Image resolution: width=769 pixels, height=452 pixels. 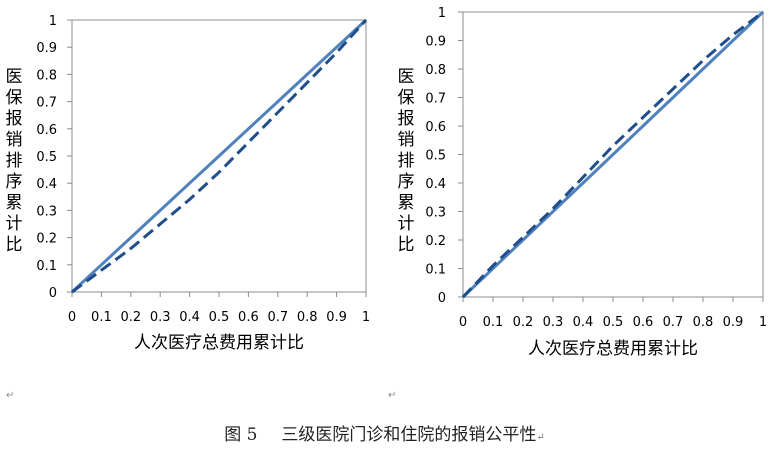 I want to click on chart1-y-tick-label: 0.3, so click(x=46, y=211).